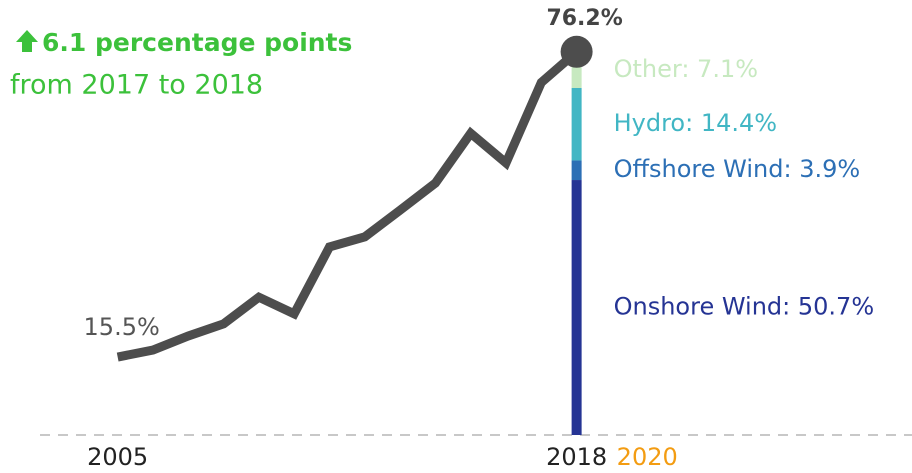 The image size is (912, 473). What do you see at coordinates (647, 457) in the screenshot?
I see `x-tick-label: 2020` at bounding box center [647, 457].